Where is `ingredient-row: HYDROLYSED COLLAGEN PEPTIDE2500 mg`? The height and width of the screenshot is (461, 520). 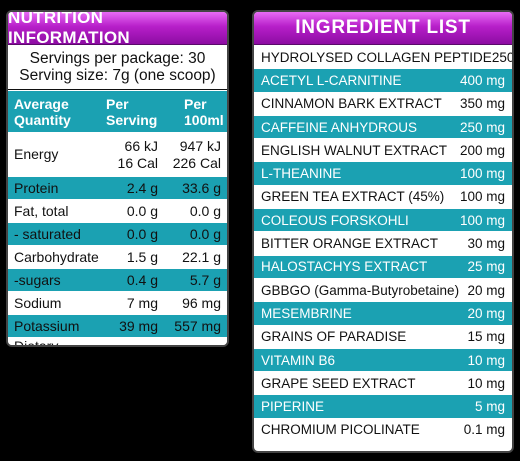
ingredient-row: HYDROLYSED COLLAGEN PEPTIDE2500 mg is located at coordinates (384, 57).